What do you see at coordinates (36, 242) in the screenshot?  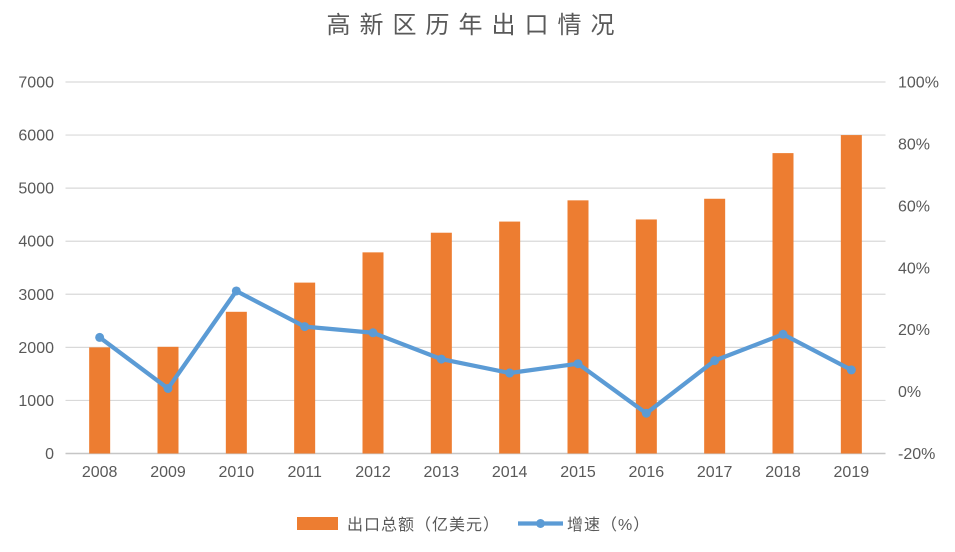 I see `left-axis-tick-label: 4000` at bounding box center [36, 242].